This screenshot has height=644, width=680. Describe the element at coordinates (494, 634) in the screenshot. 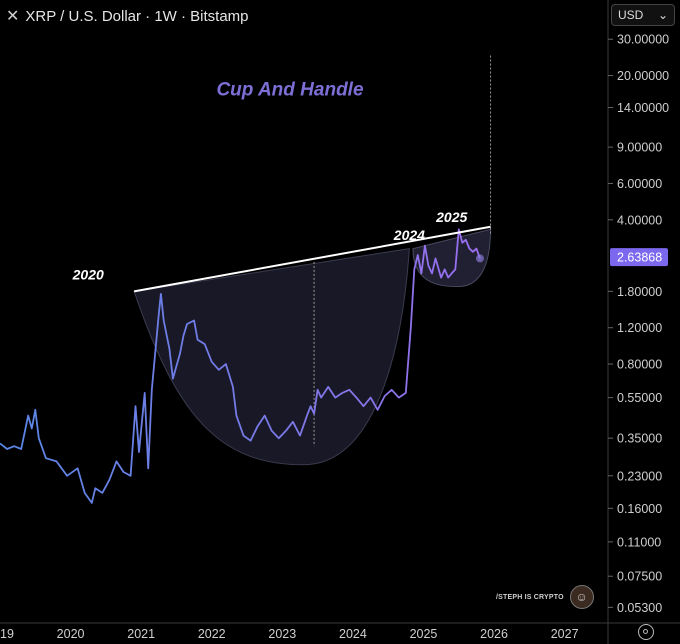

I see `x-tick-label: 2026` at that location.